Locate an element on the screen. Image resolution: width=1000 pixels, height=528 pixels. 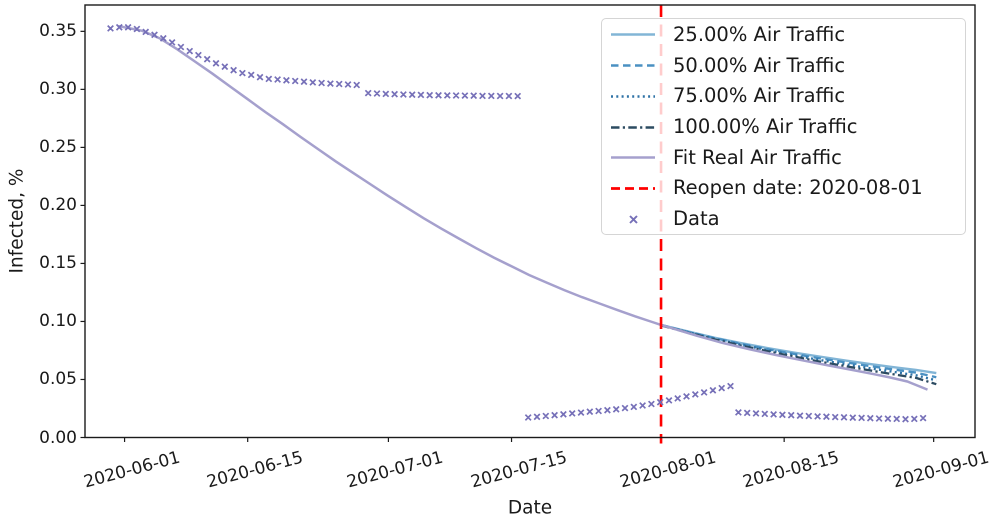
legend-item-label: 100.00% Air Traffic is located at coordinates (765, 126).